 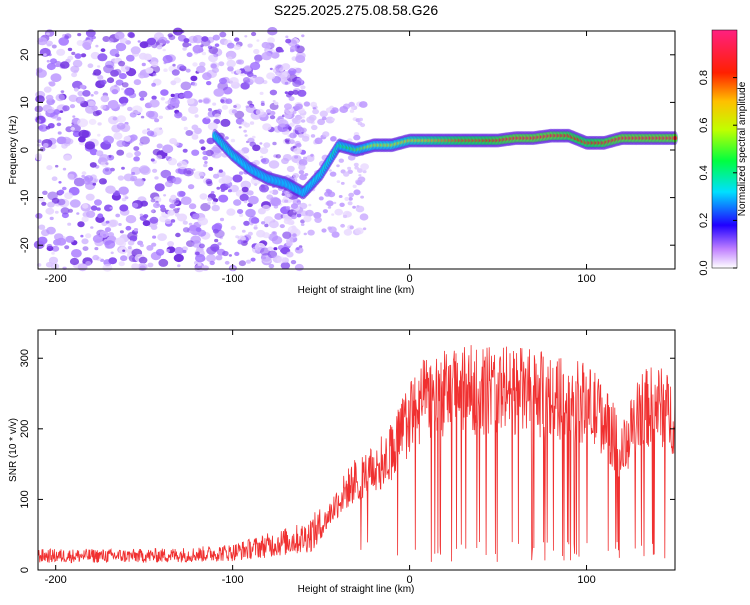 What do you see at coordinates (25, 245) in the screenshot?
I see `y-tick-label: -20` at bounding box center [25, 245].